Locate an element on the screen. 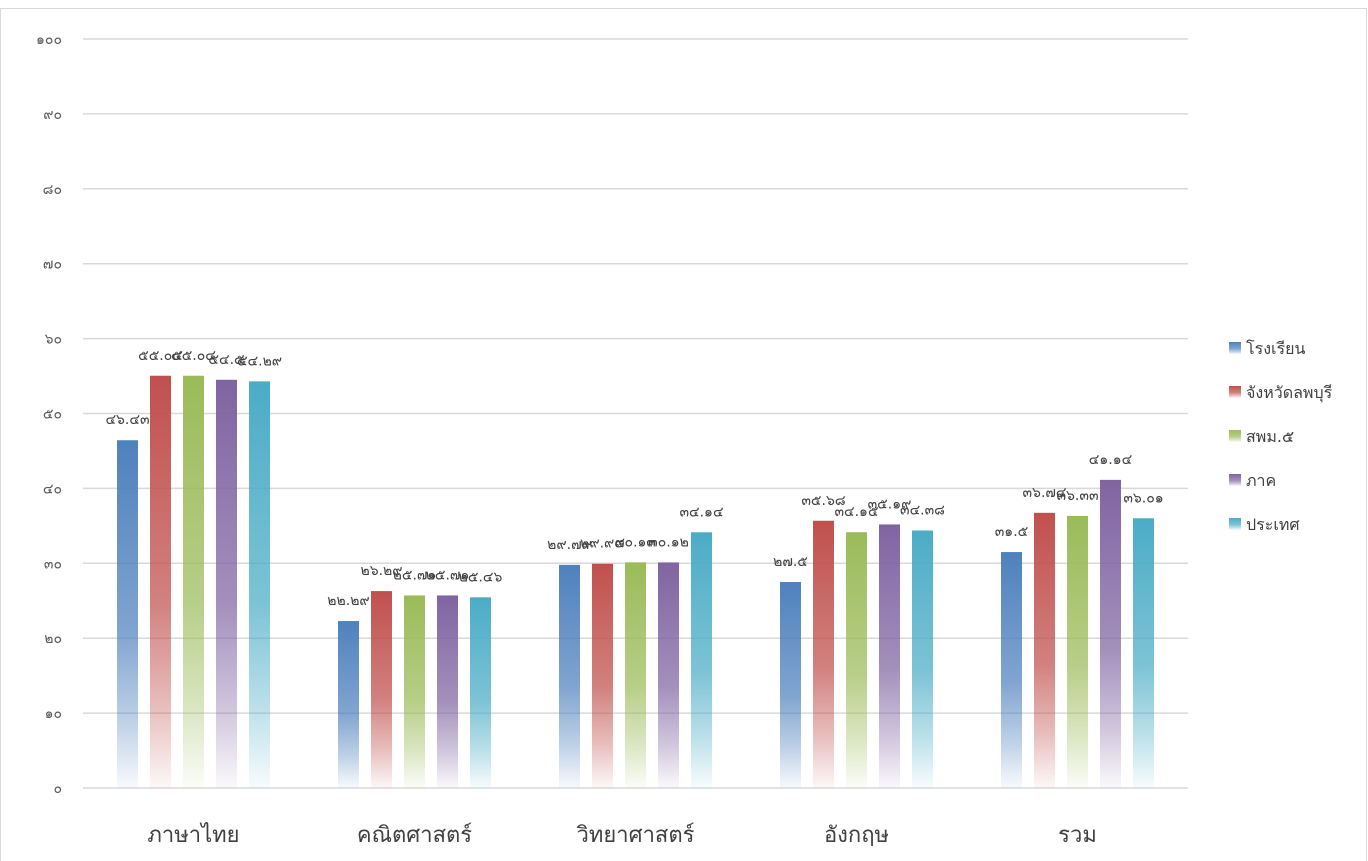 Image resolution: width=1368 pixels, height=861 pixels. data-label: ๓๕.๖๘ is located at coordinates (823, 501).